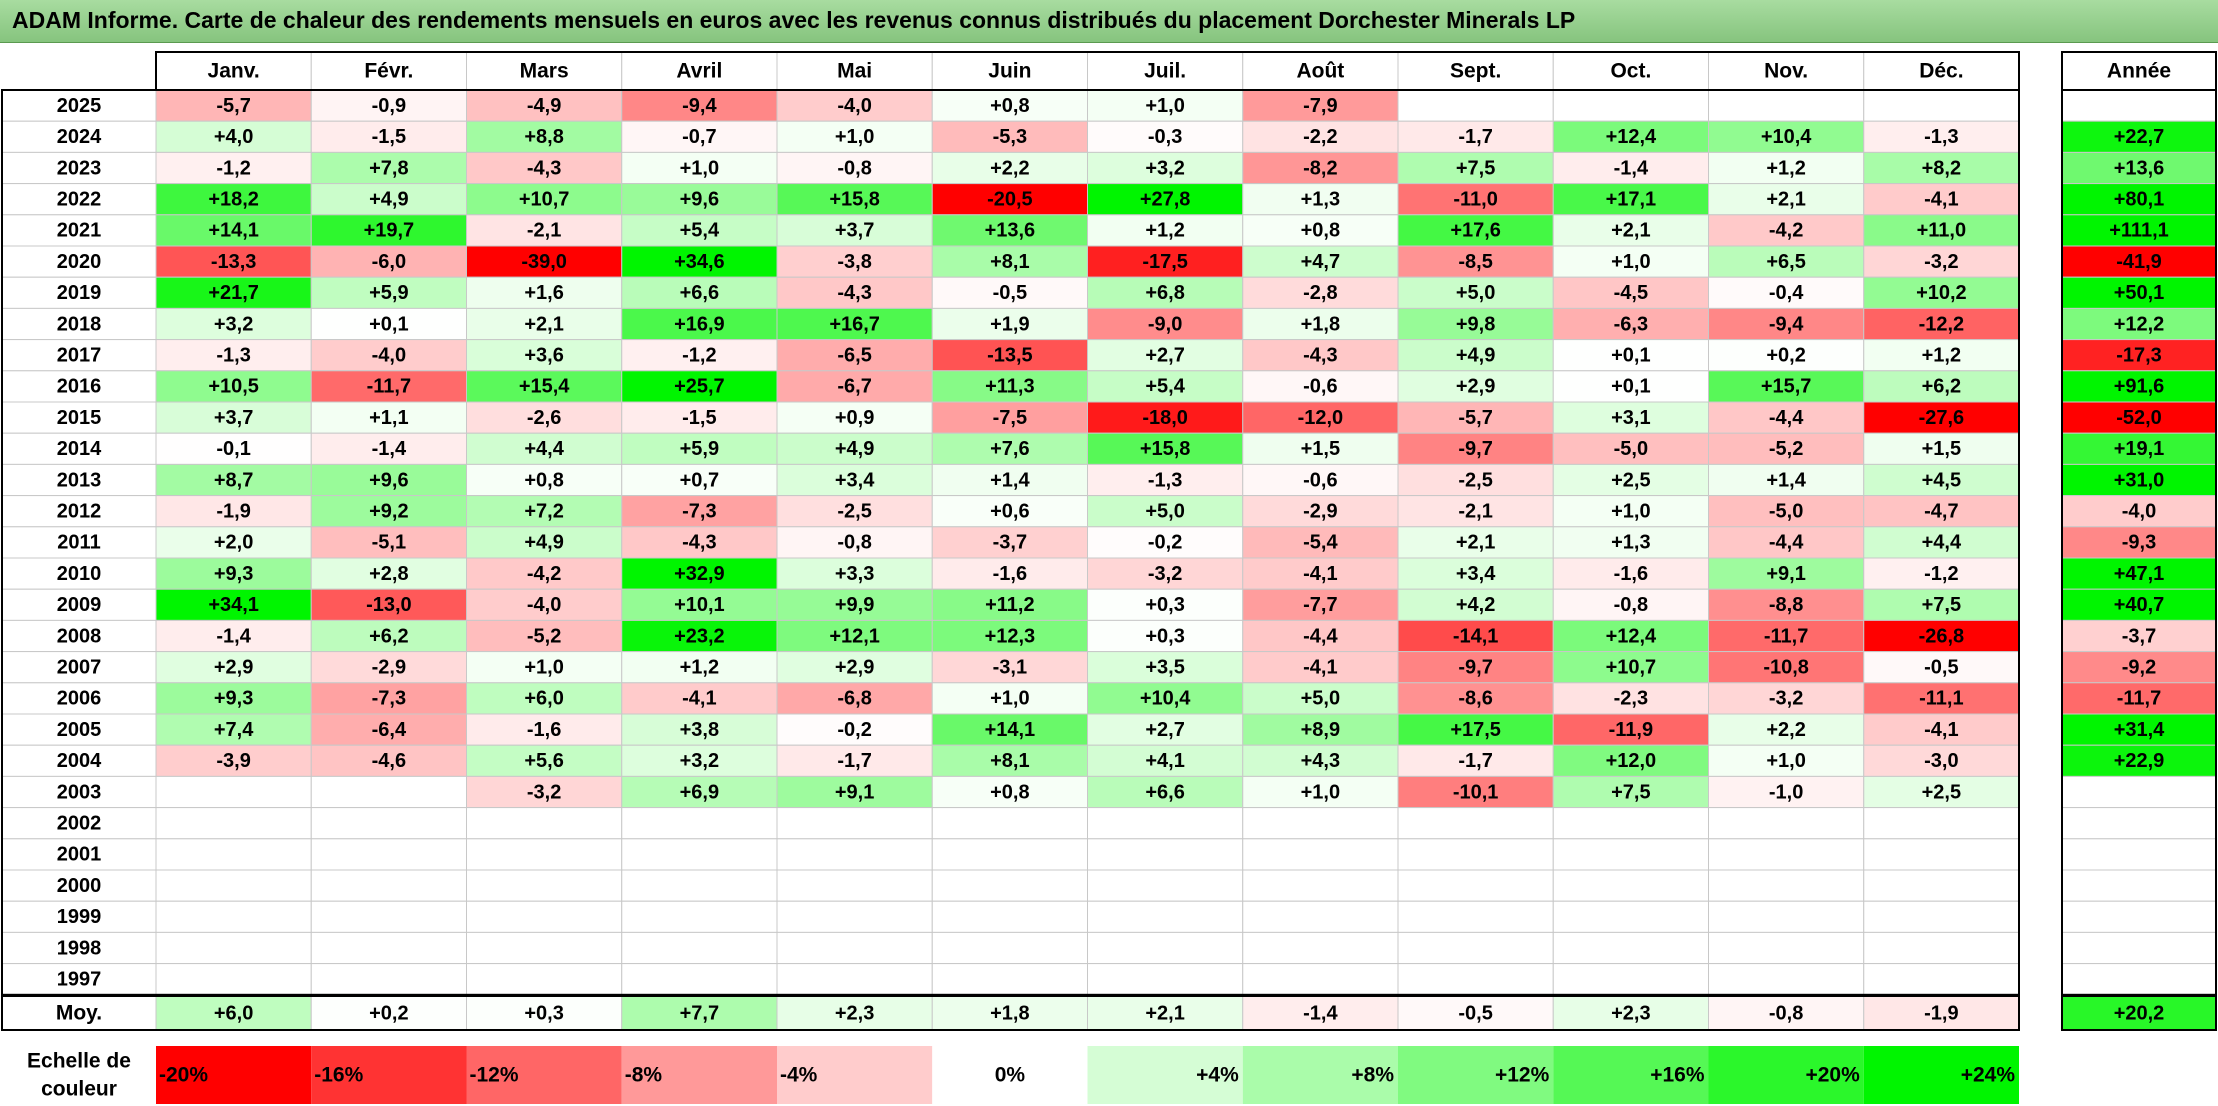  I want to click on heatmap-cell-value: +3,2, so click(233, 324).